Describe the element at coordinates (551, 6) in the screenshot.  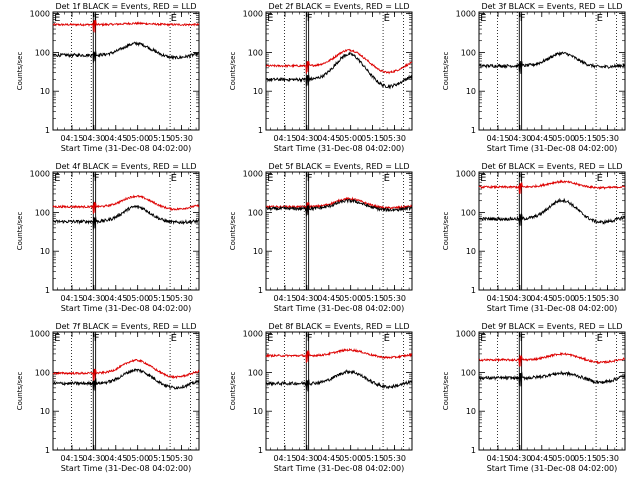
I see `panel-title: Det 3f BLACK = Events, RED = LLD` at that location.